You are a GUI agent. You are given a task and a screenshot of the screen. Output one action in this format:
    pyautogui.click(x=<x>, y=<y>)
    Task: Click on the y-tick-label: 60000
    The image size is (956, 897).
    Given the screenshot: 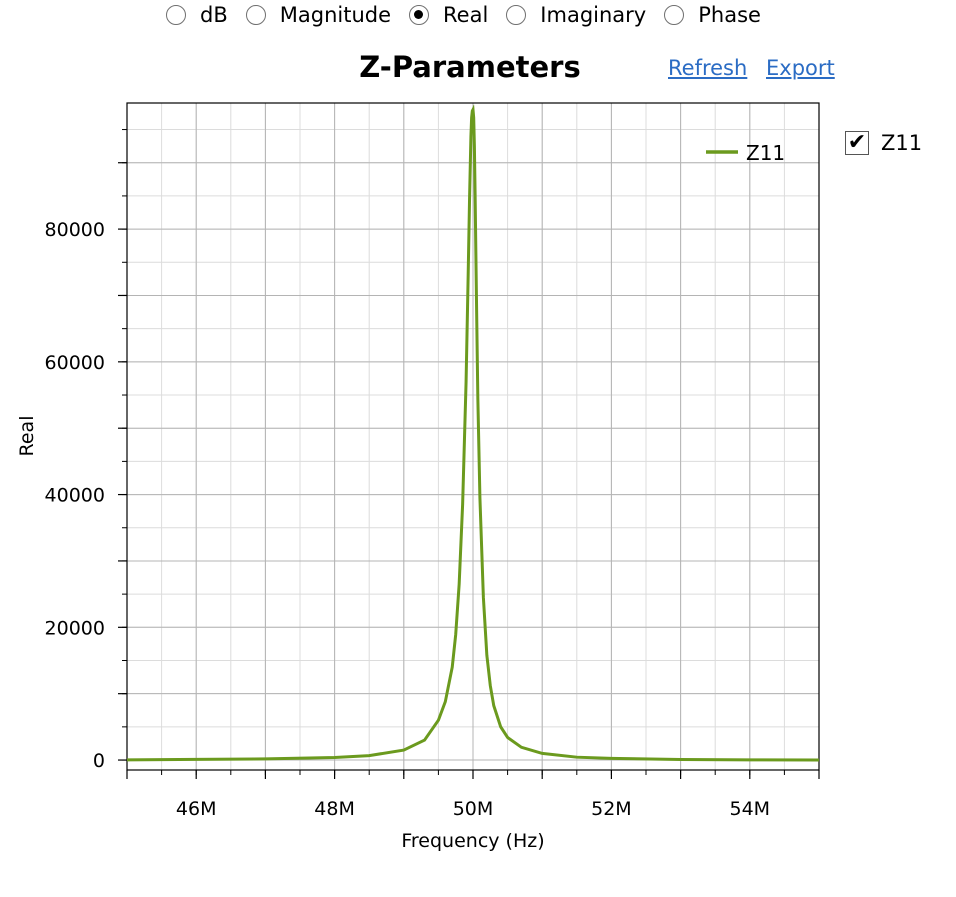 What is the action you would take?
    pyautogui.click(x=75, y=363)
    